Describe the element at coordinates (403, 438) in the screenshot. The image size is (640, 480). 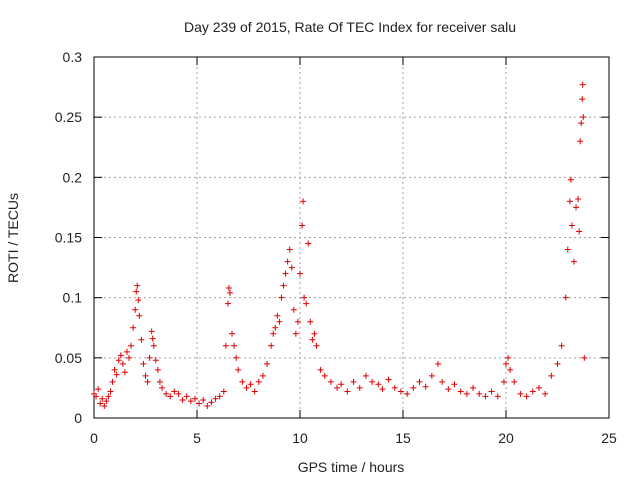
I see `x-tick-label: 15` at that location.